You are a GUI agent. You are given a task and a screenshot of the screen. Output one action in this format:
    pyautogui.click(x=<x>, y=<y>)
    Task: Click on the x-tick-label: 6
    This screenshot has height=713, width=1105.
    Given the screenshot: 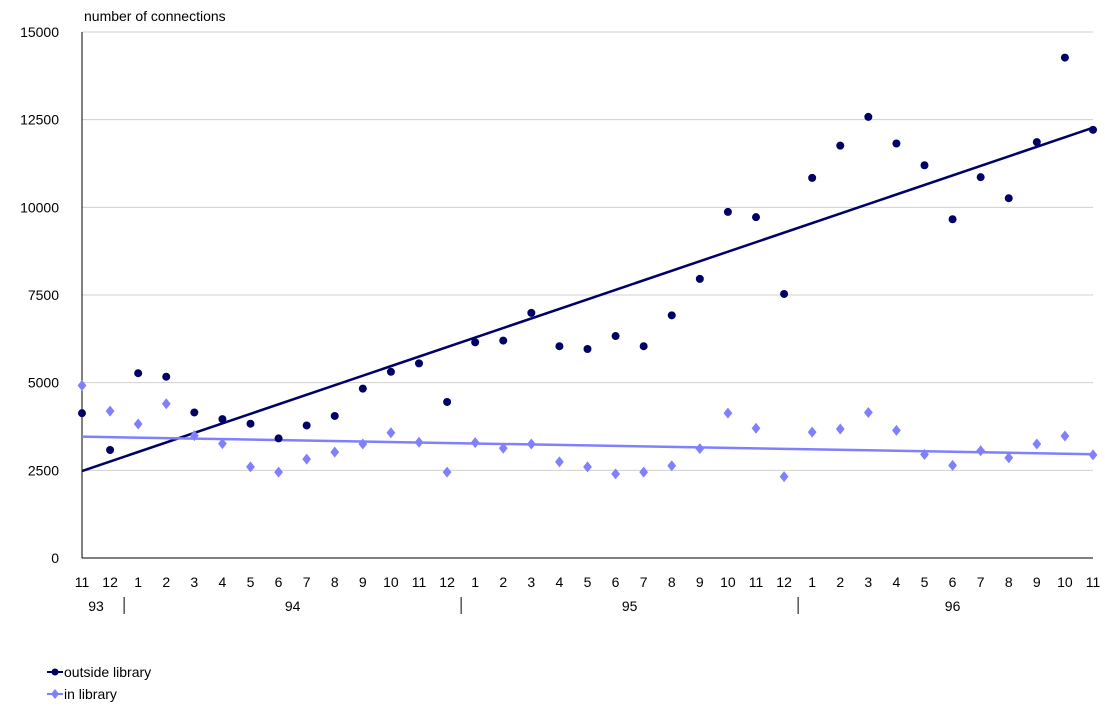 What is the action you would take?
    pyautogui.click(x=953, y=582)
    